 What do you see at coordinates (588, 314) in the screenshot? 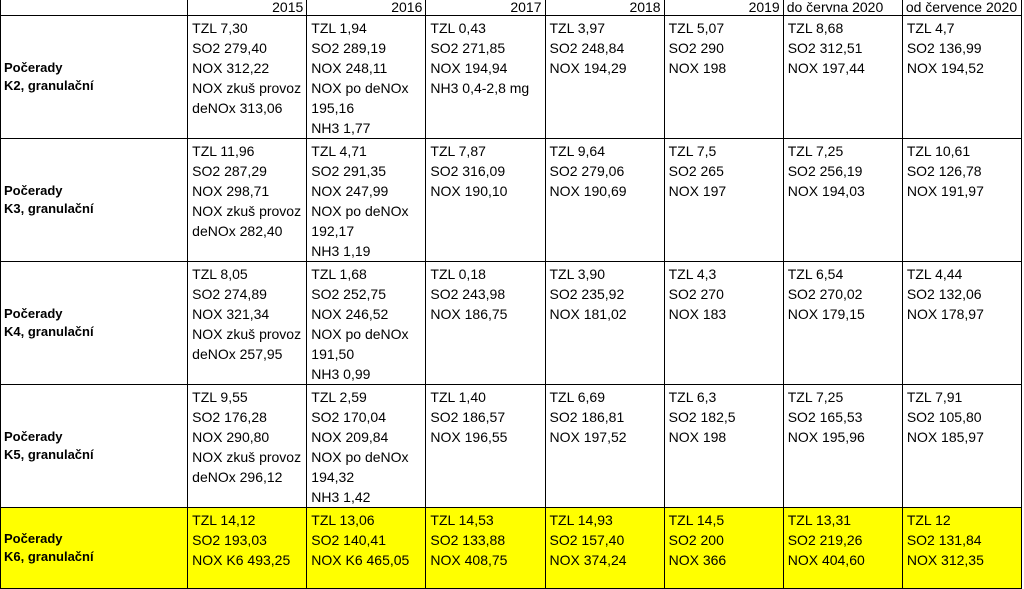
I see `cell-value-line: NOX 181,02` at bounding box center [588, 314].